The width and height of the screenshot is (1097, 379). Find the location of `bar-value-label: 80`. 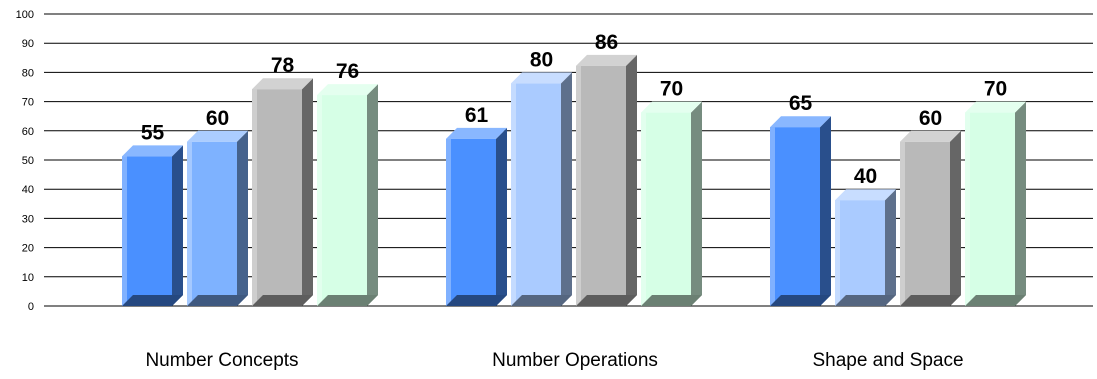

bar-value-label: 80 is located at coordinates (541, 59).